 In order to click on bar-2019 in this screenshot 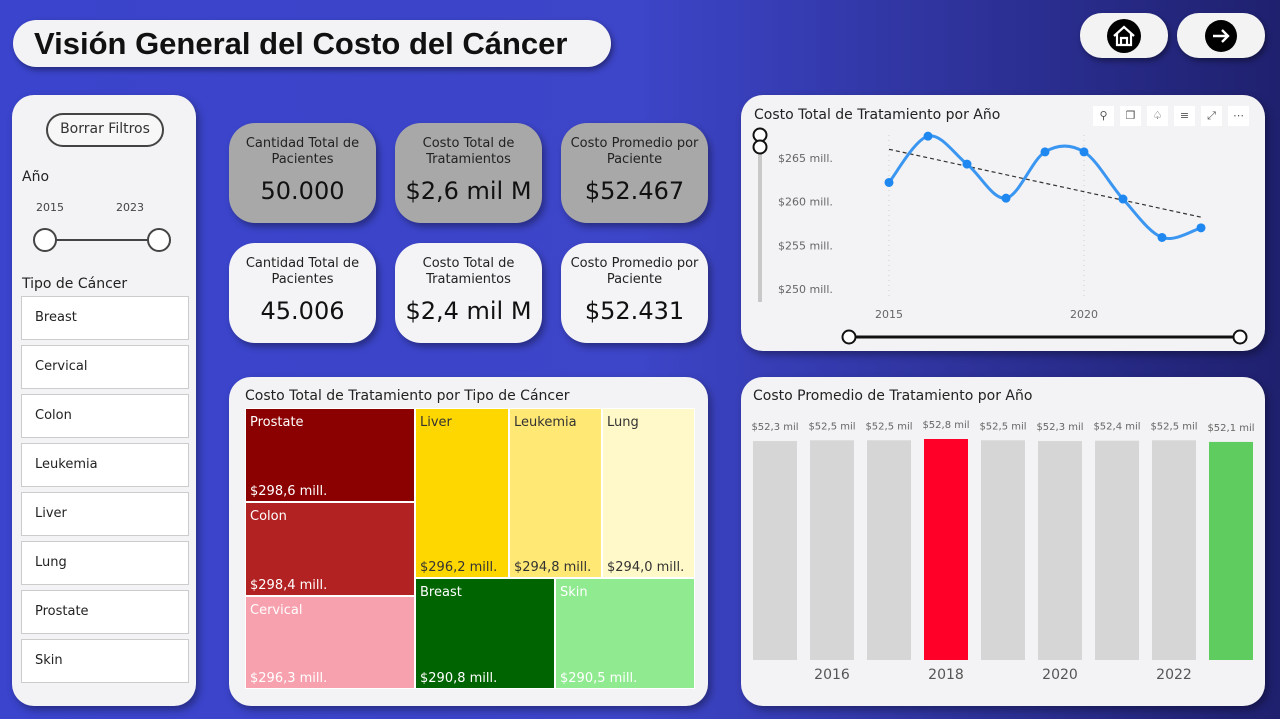, I will do `click(1003, 550)`.